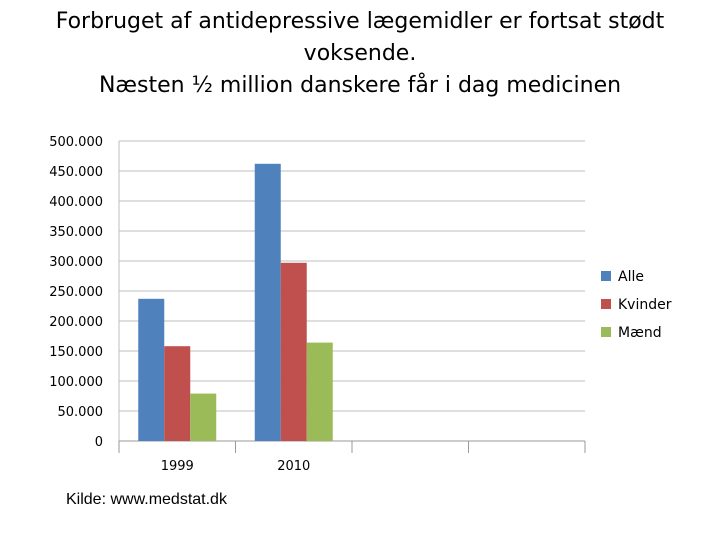 The image size is (720, 540). I want to click on title-line-2: voksende., so click(360, 53).